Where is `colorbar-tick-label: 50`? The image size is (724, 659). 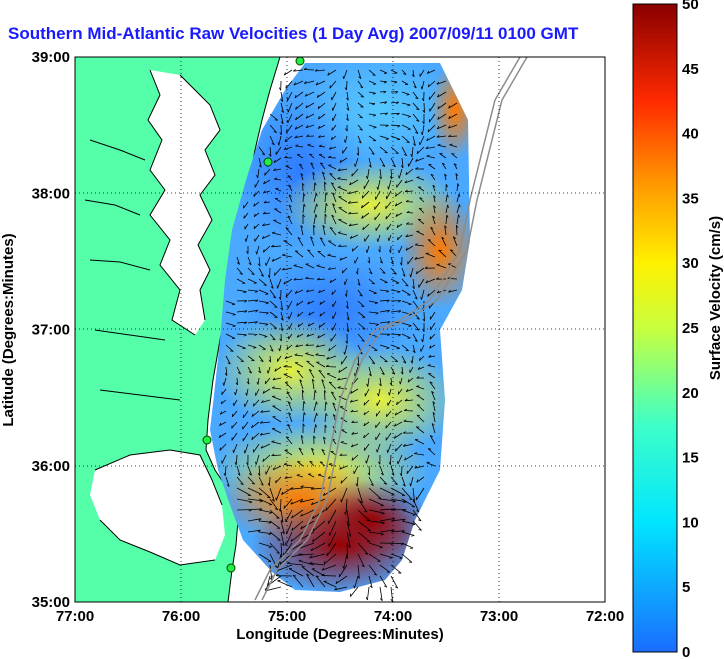 colorbar-tick-label: 50 is located at coordinates (690, 6).